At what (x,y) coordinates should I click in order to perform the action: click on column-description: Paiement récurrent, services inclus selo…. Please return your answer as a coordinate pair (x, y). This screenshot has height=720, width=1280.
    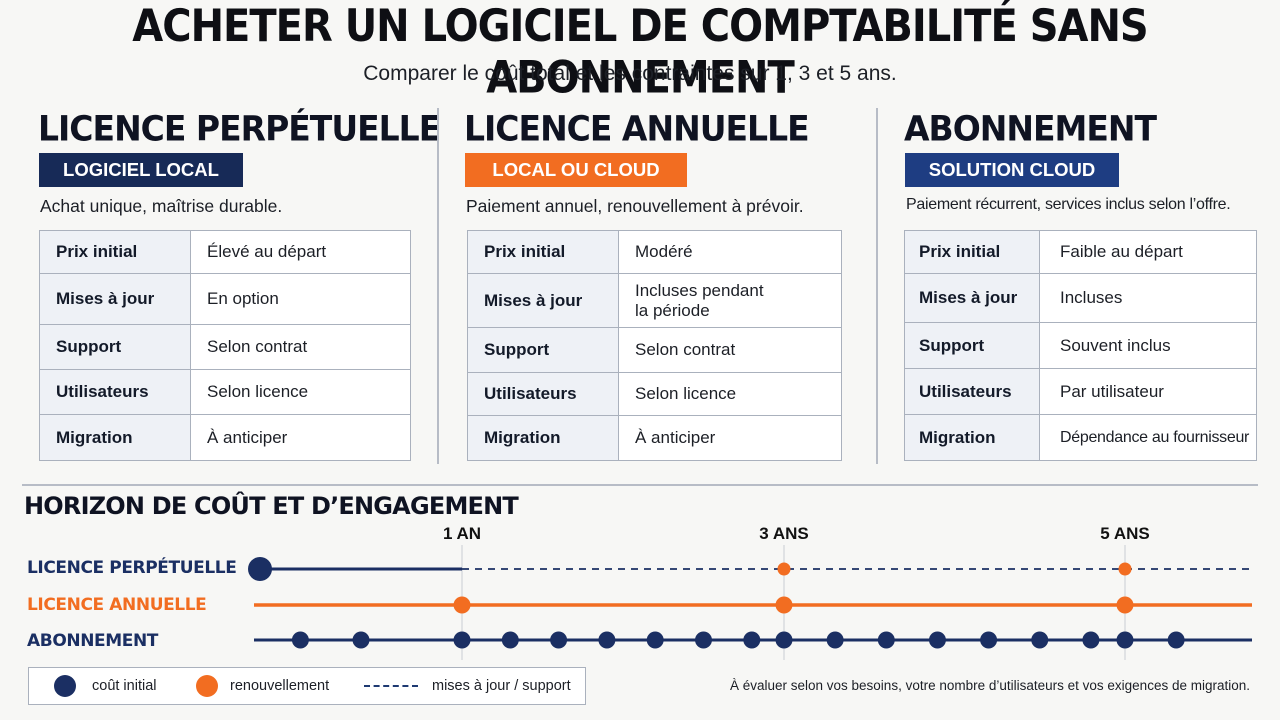
    Looking at the image, I should click on (1068, 204).